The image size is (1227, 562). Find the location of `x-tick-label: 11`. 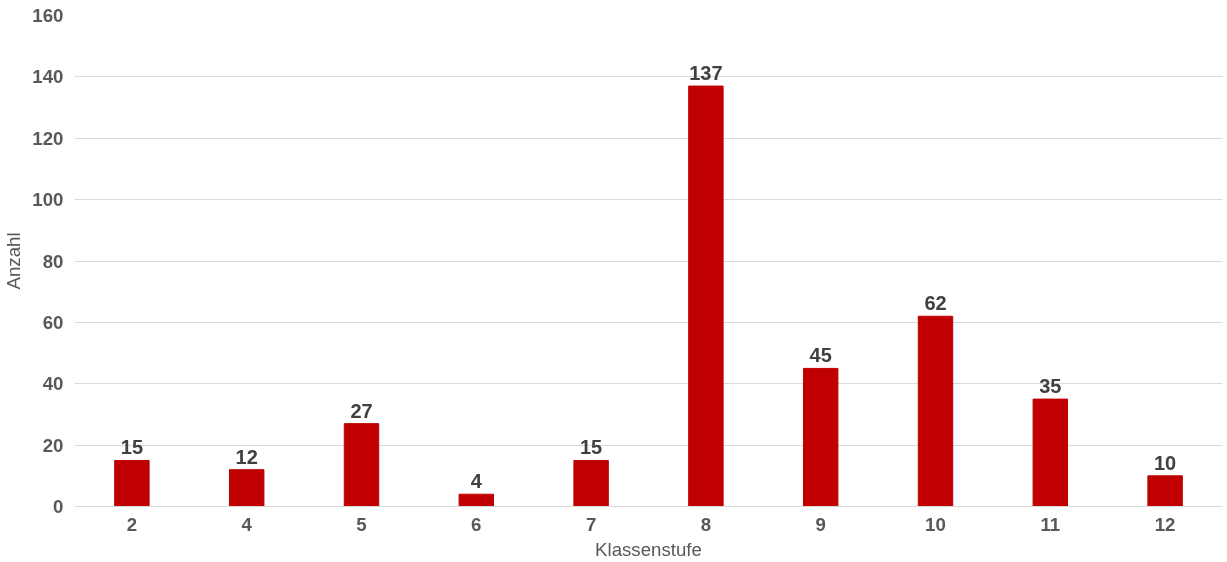

x-tick-label: 11 is located at coordinates (1050, 524).